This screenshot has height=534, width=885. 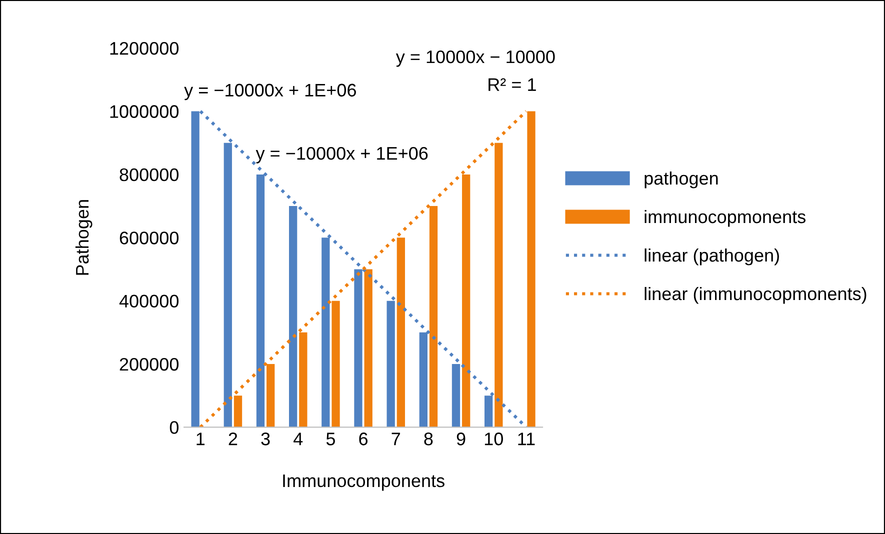 I want to click on x-axis-title: Immunocomponents, so click(x=363, y=482).